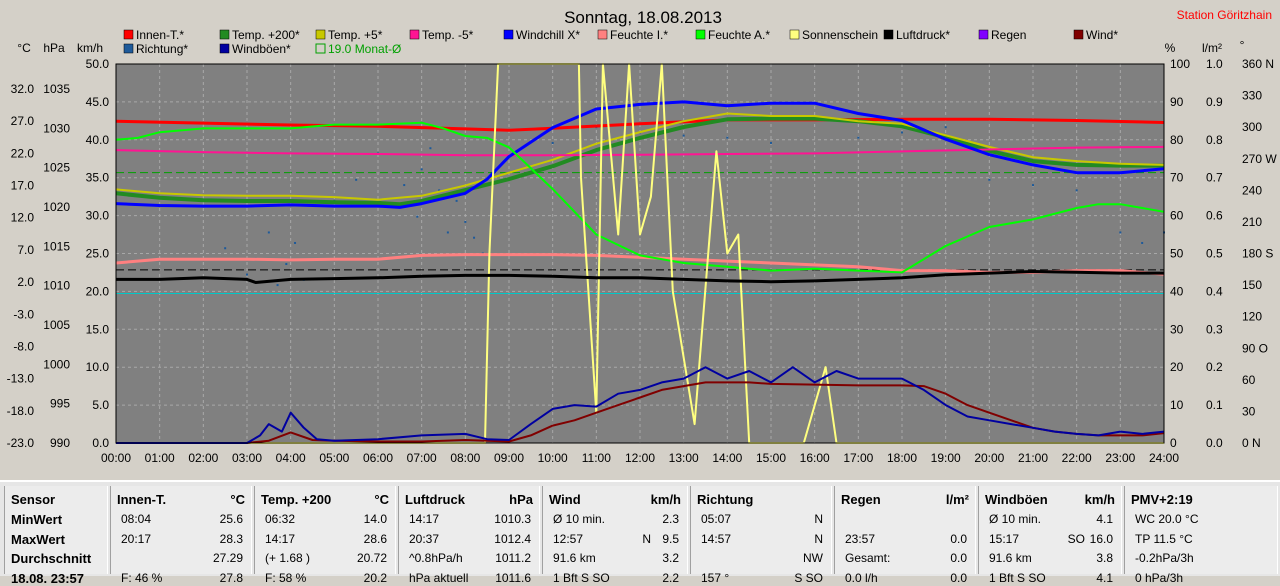 The image size is (1280, 586). I want to click on stats-cell-label: 05:07, so click(716, 519).